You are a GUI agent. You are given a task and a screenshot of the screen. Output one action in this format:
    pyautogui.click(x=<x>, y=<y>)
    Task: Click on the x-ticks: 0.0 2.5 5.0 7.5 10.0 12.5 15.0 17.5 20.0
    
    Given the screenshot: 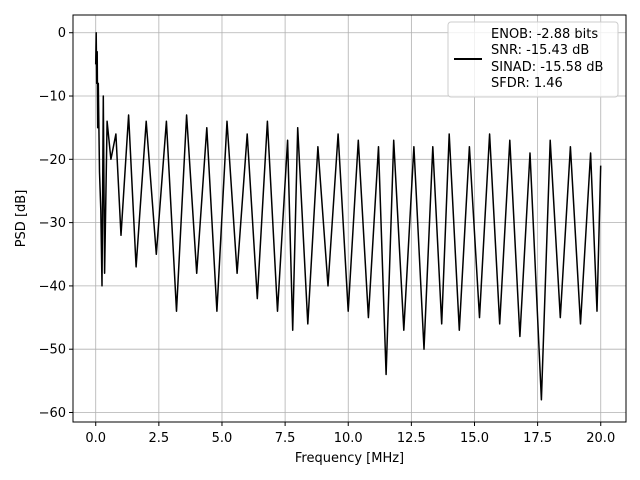 What is the action you would take?
    pyautogui.click(x=350, y=434)
    